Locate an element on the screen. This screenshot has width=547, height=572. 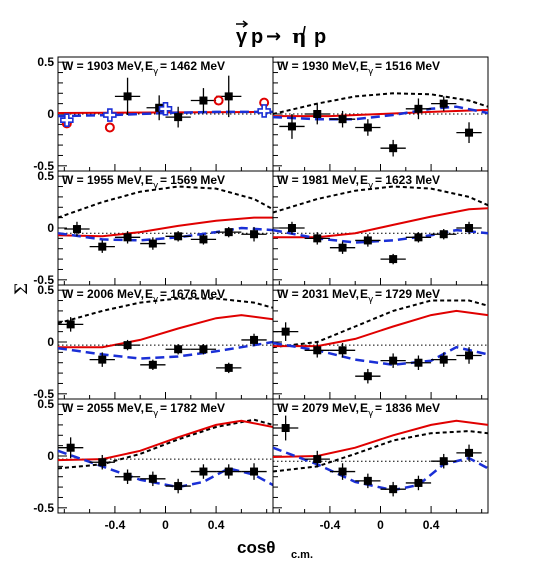
reaction-gamma: γ is located at coordinates (242, 37).